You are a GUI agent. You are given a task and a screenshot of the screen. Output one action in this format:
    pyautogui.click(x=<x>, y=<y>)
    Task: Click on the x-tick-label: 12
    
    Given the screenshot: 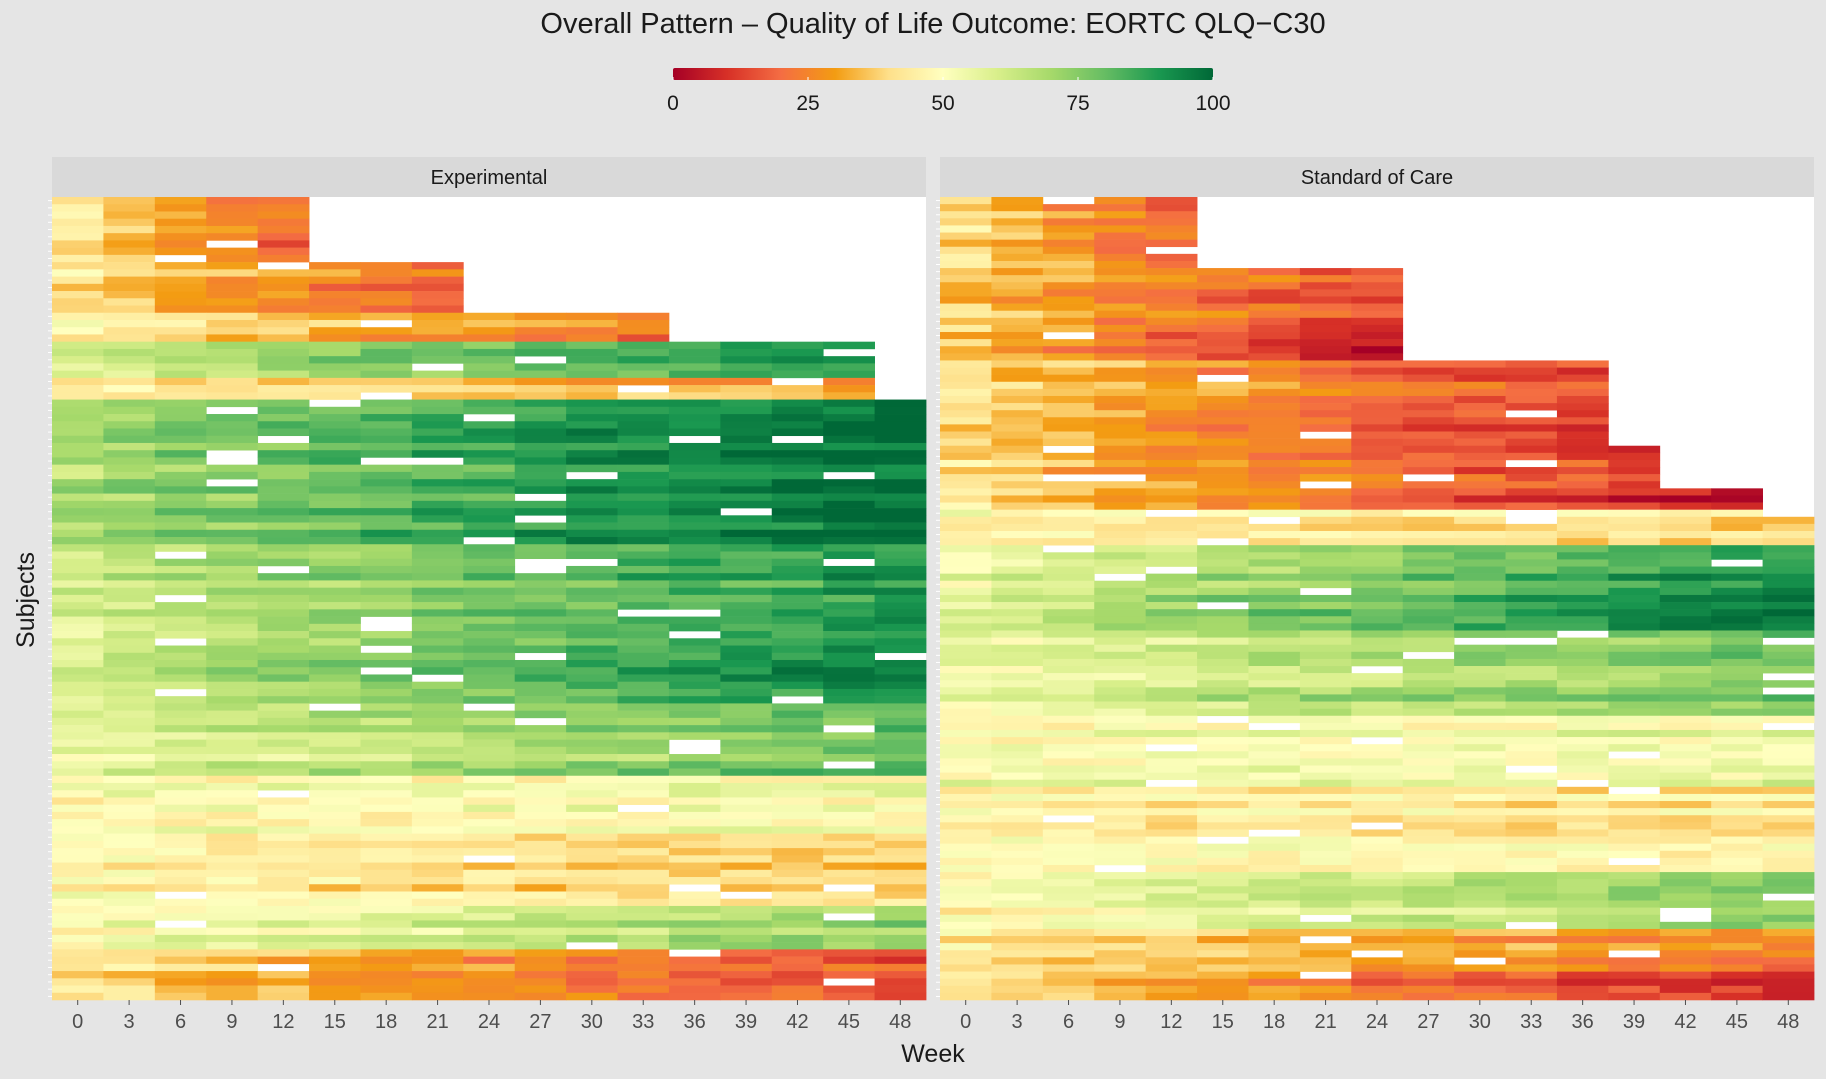 What is the action you would take?
    pyautogui.click(x=1171, y=1022)
    